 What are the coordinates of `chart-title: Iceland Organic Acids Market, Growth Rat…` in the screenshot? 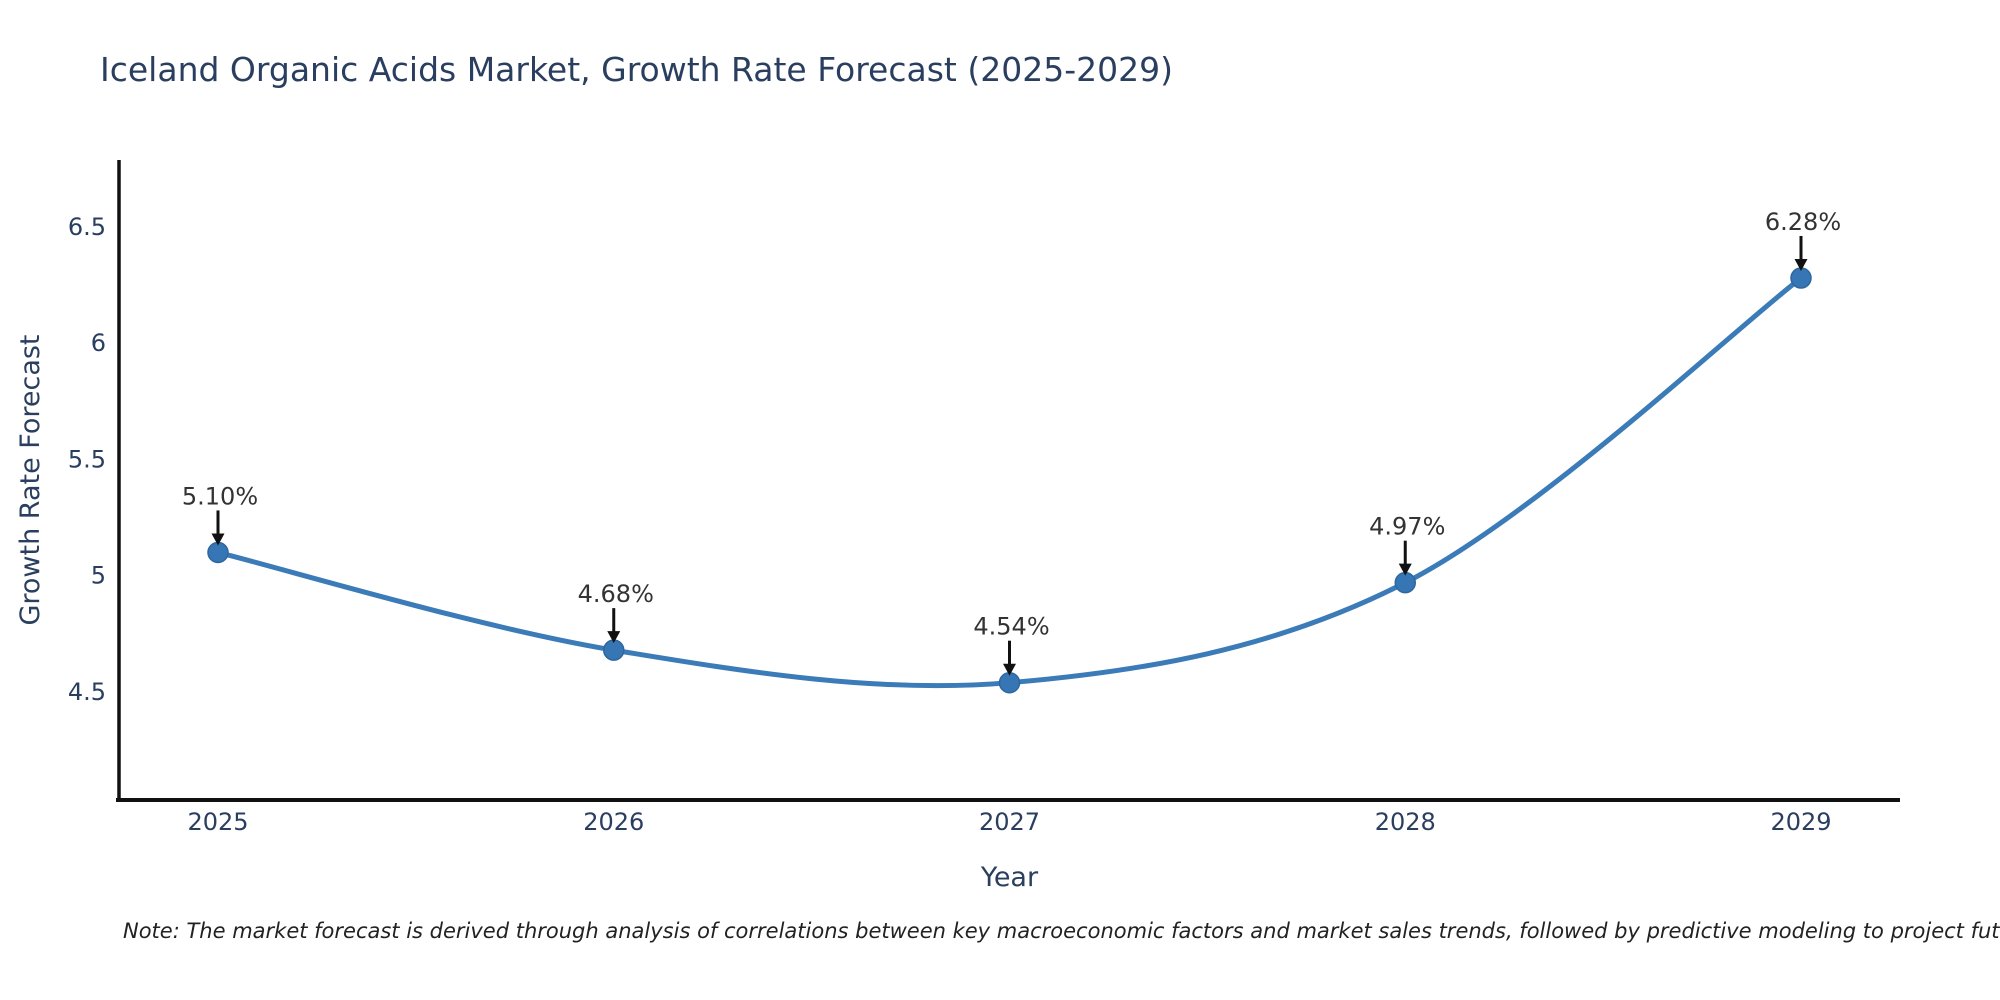 It's located at (636, 69).